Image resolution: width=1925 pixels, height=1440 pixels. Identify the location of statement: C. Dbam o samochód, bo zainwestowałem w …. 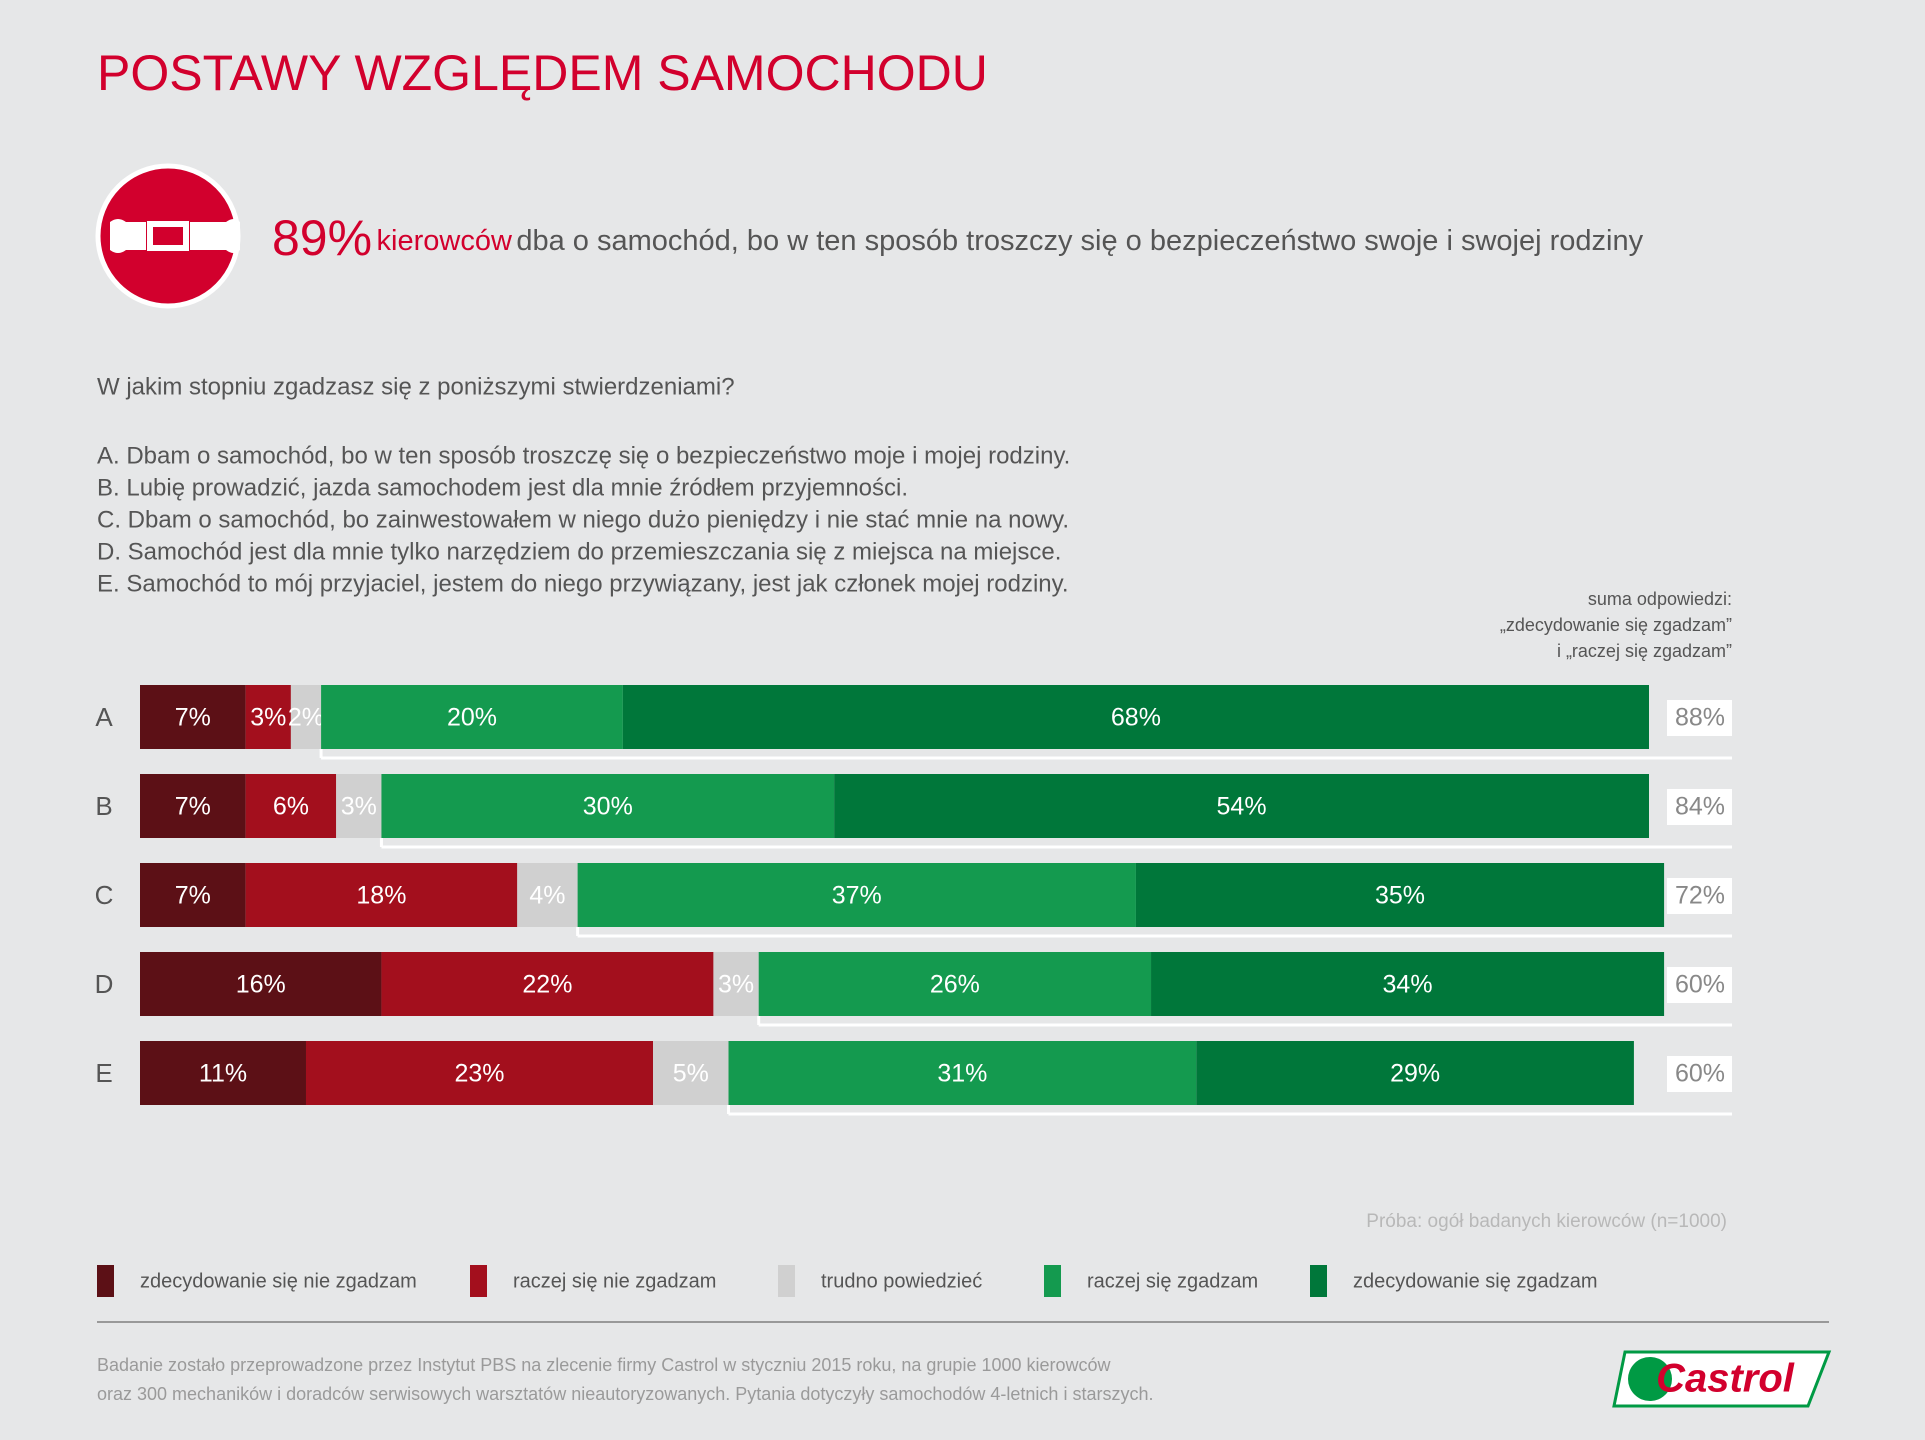
(583, 519).